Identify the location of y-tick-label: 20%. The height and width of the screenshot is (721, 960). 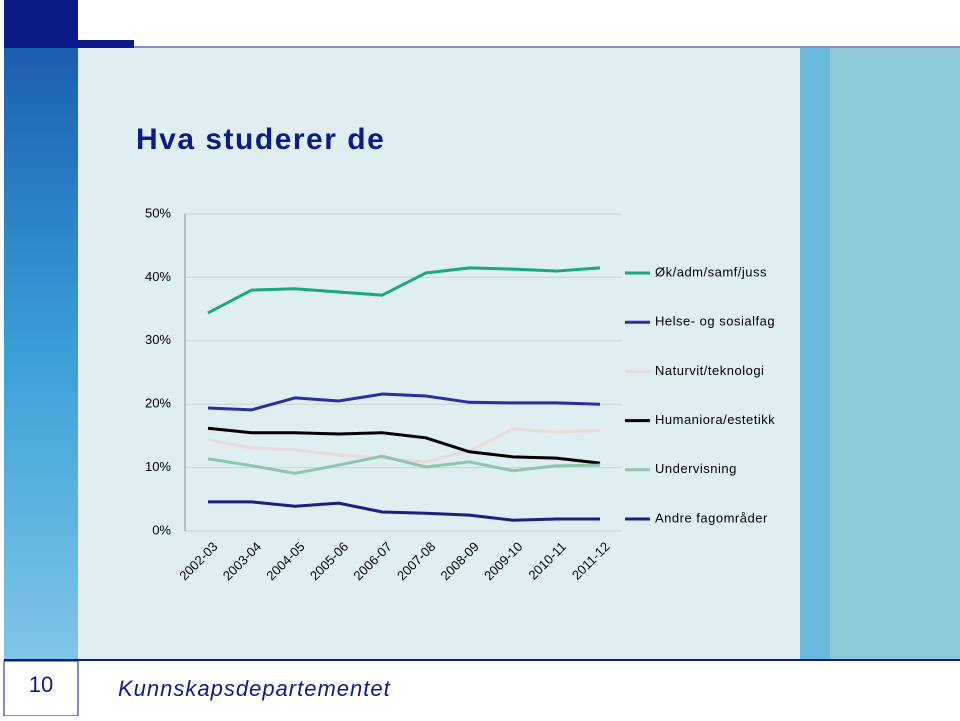
(158, 403).